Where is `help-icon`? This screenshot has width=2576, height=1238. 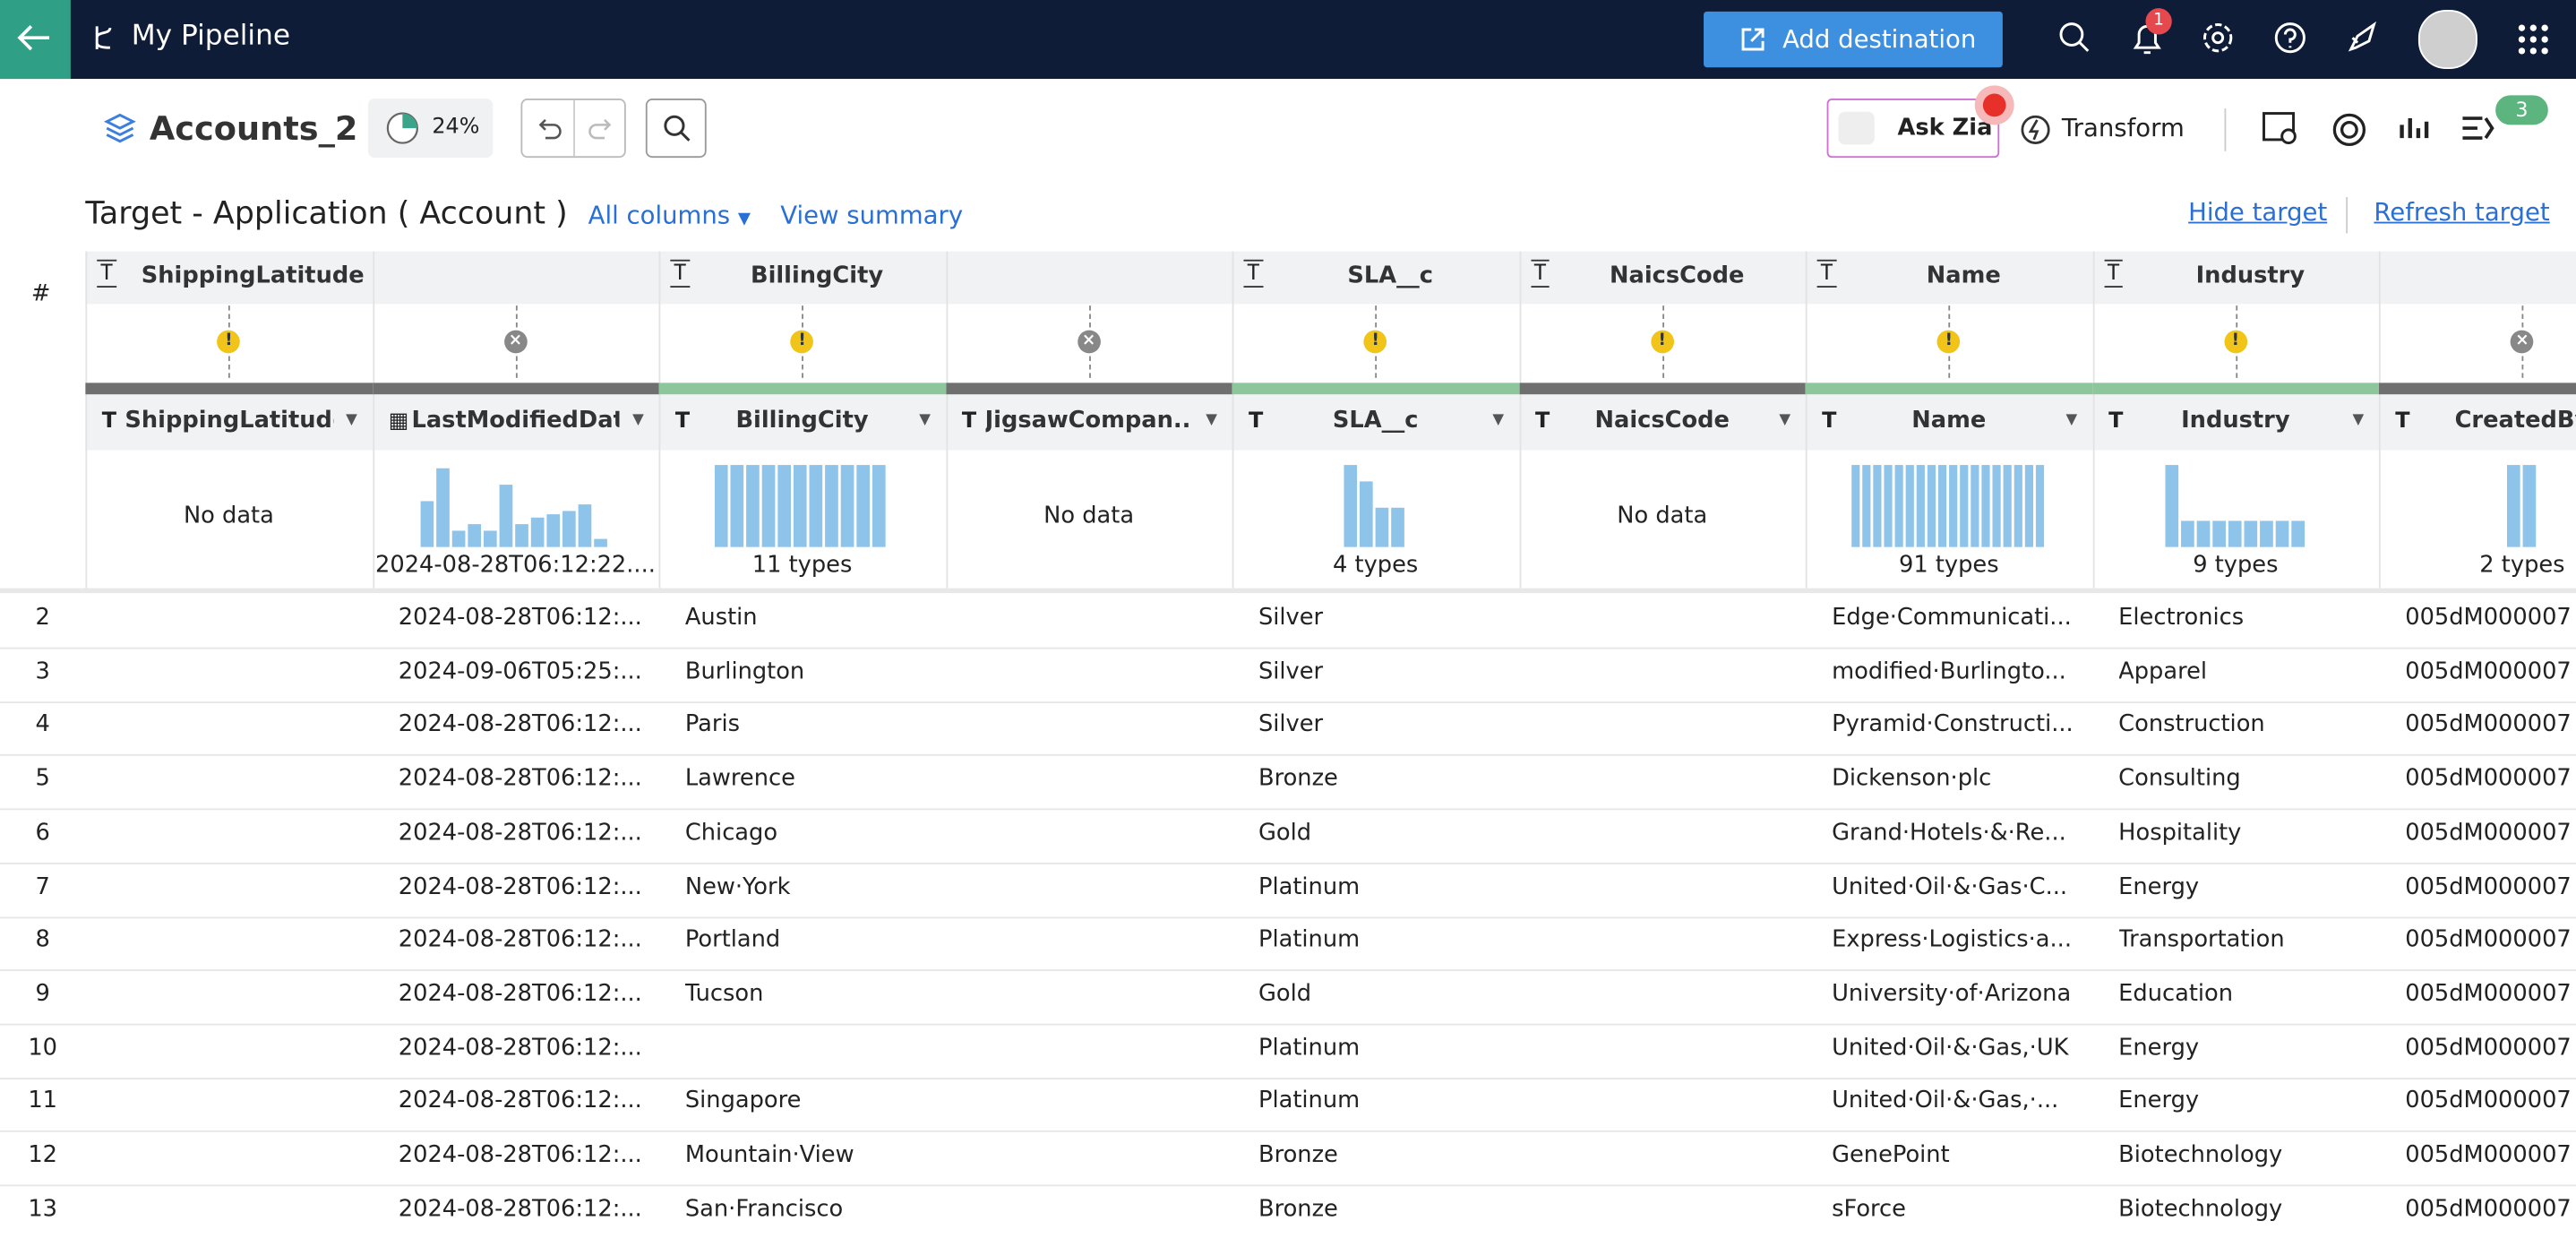 help-icon is located at coordinates (2290, 38).